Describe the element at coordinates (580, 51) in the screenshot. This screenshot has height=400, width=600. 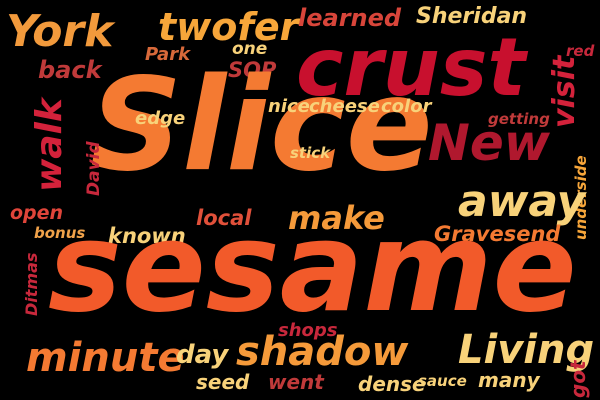
I see `word-red: red` at that location.